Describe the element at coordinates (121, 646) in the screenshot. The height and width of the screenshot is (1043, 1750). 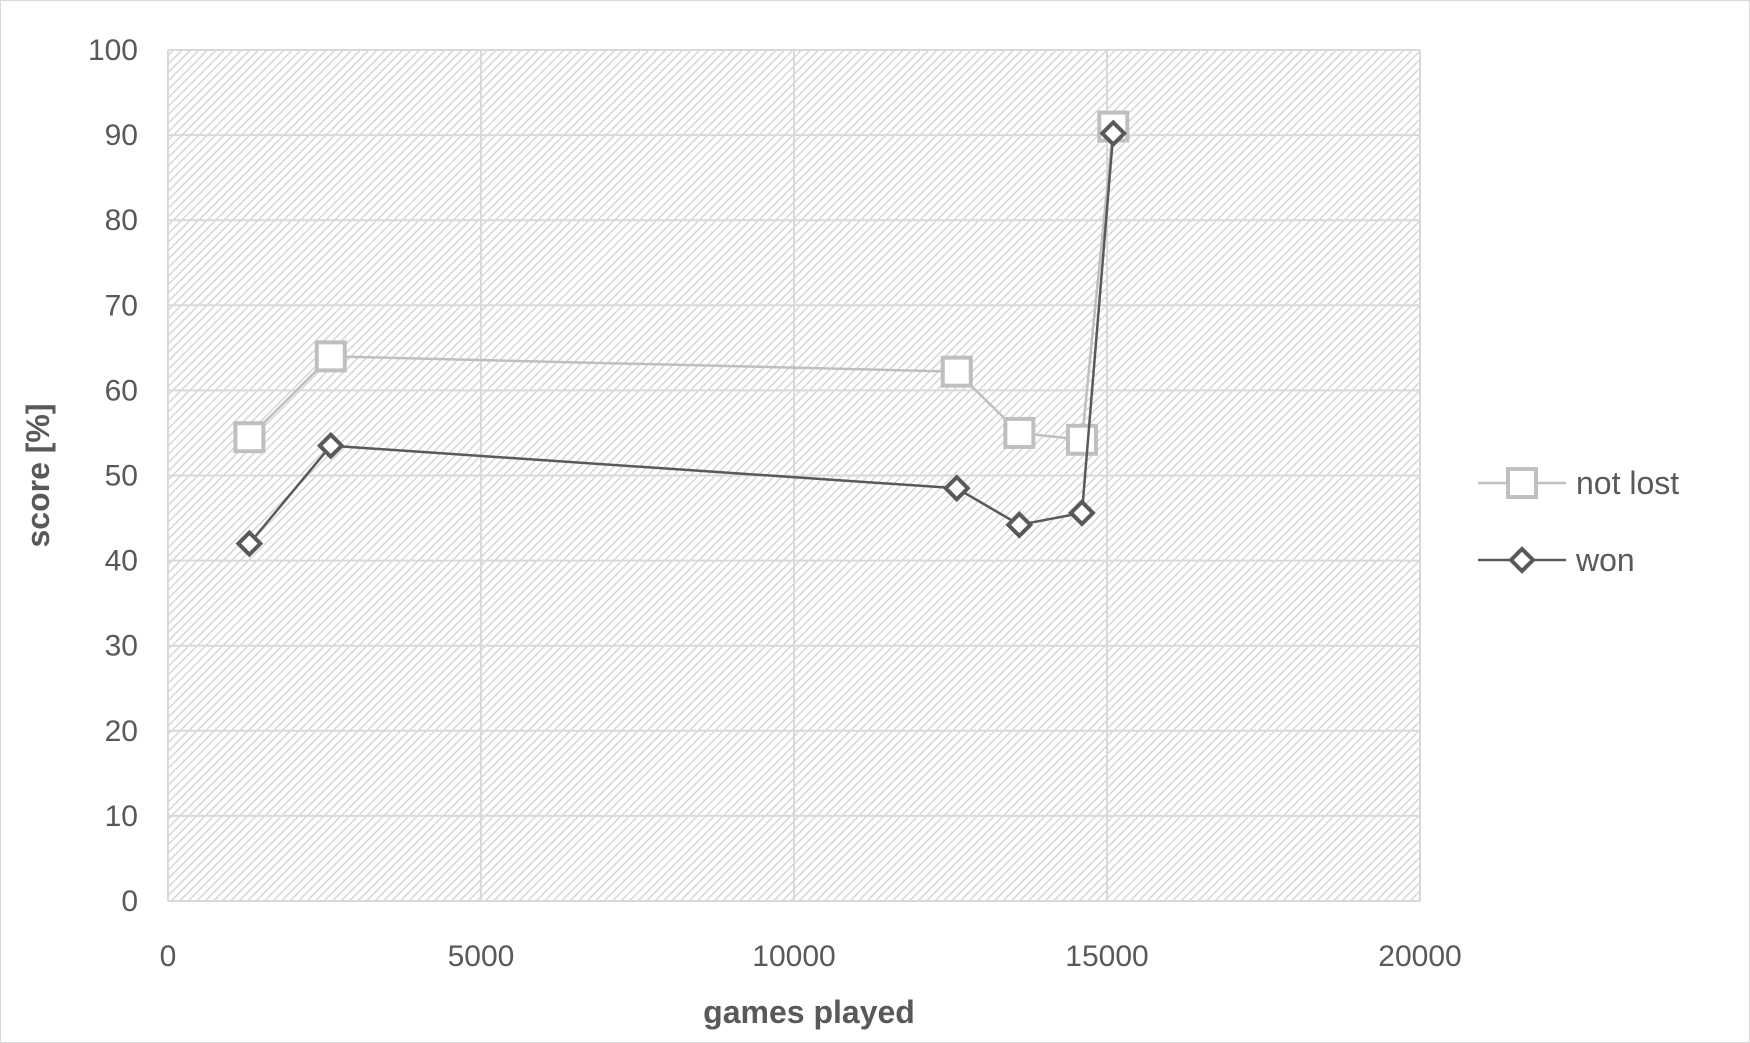
I see `y-tick-label: 30` at that location.